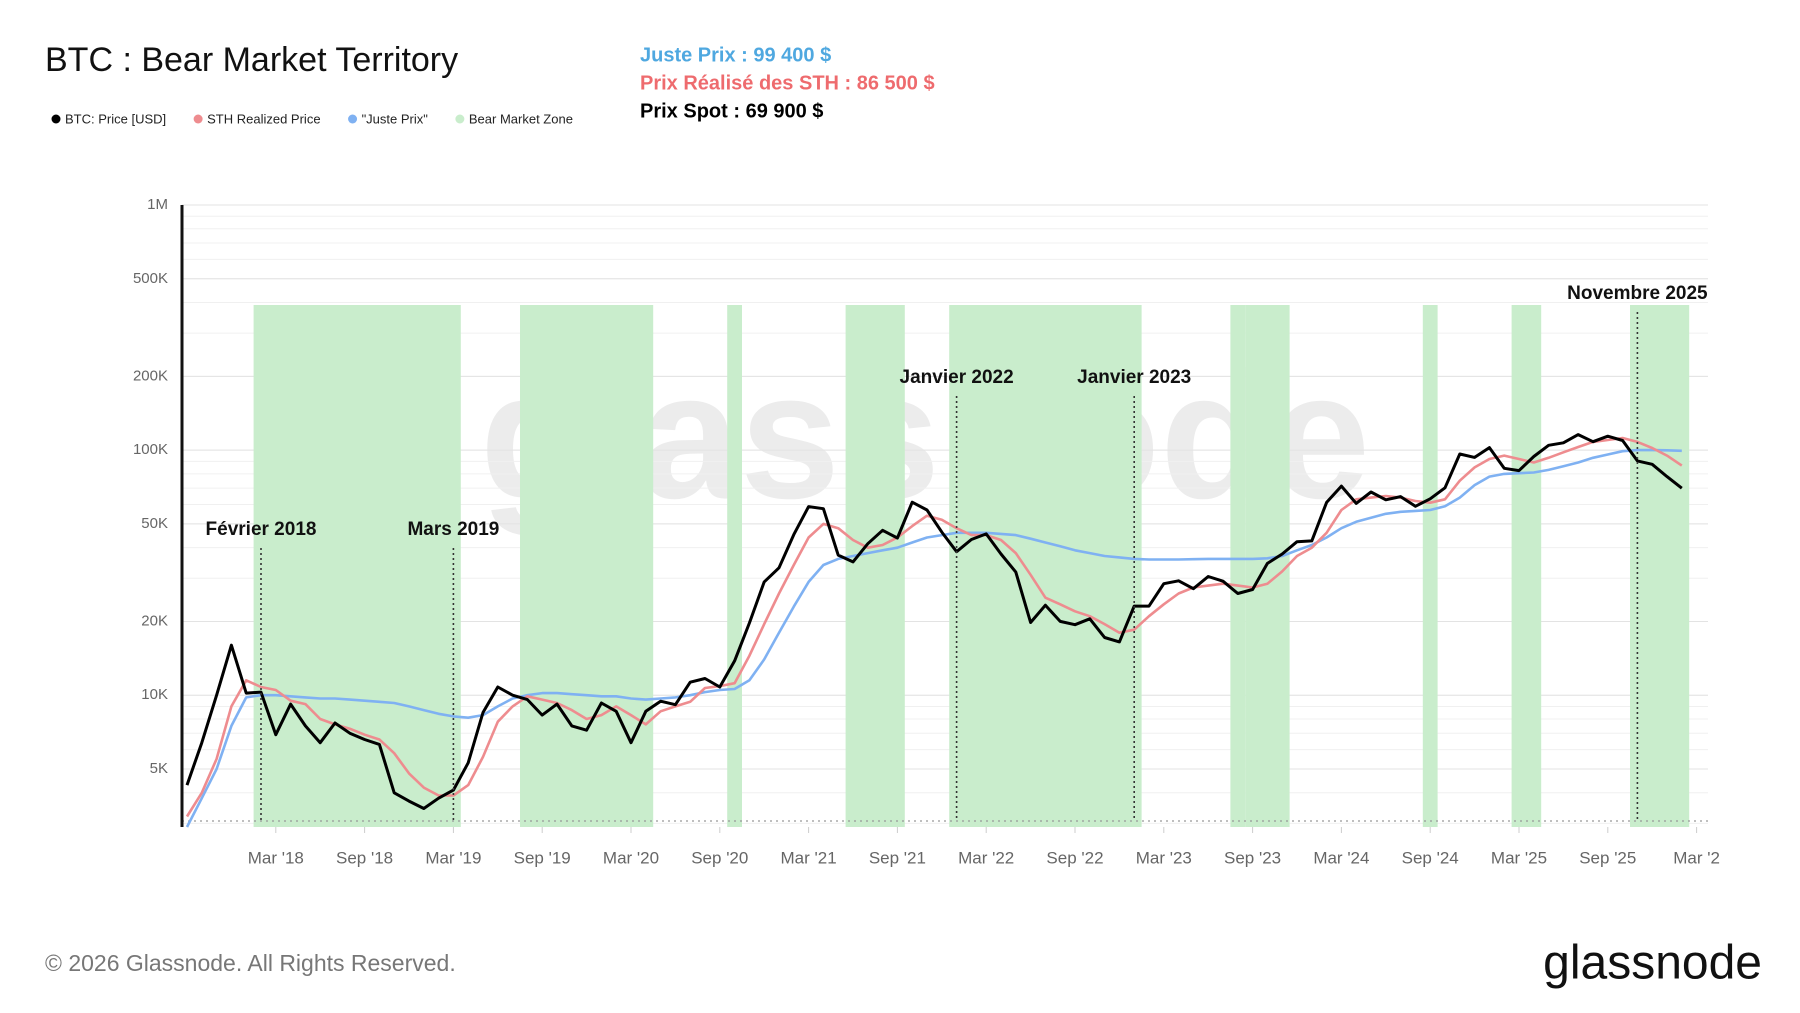 The width and height of the screenshot is (1800, 1013). Describe the element at coordinates (1696, 857) in the screenshot. I see `x-tick-label: Mar '2` at that location.